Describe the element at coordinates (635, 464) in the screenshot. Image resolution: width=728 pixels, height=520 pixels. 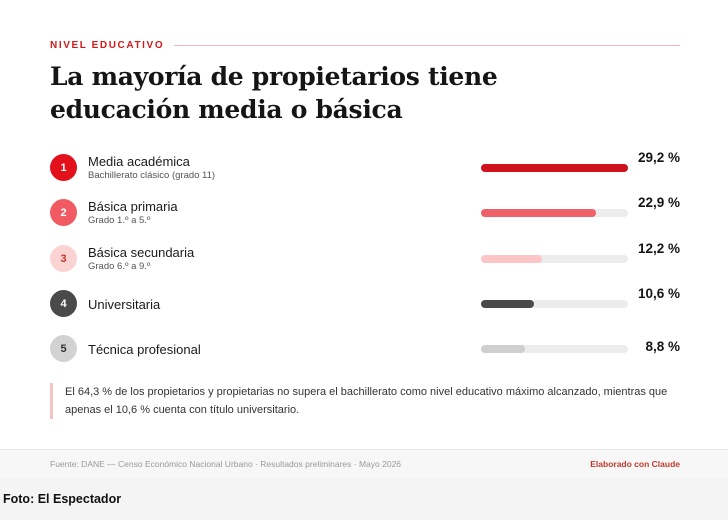
I see `credit-text: Elaborado con Claude` at that location.